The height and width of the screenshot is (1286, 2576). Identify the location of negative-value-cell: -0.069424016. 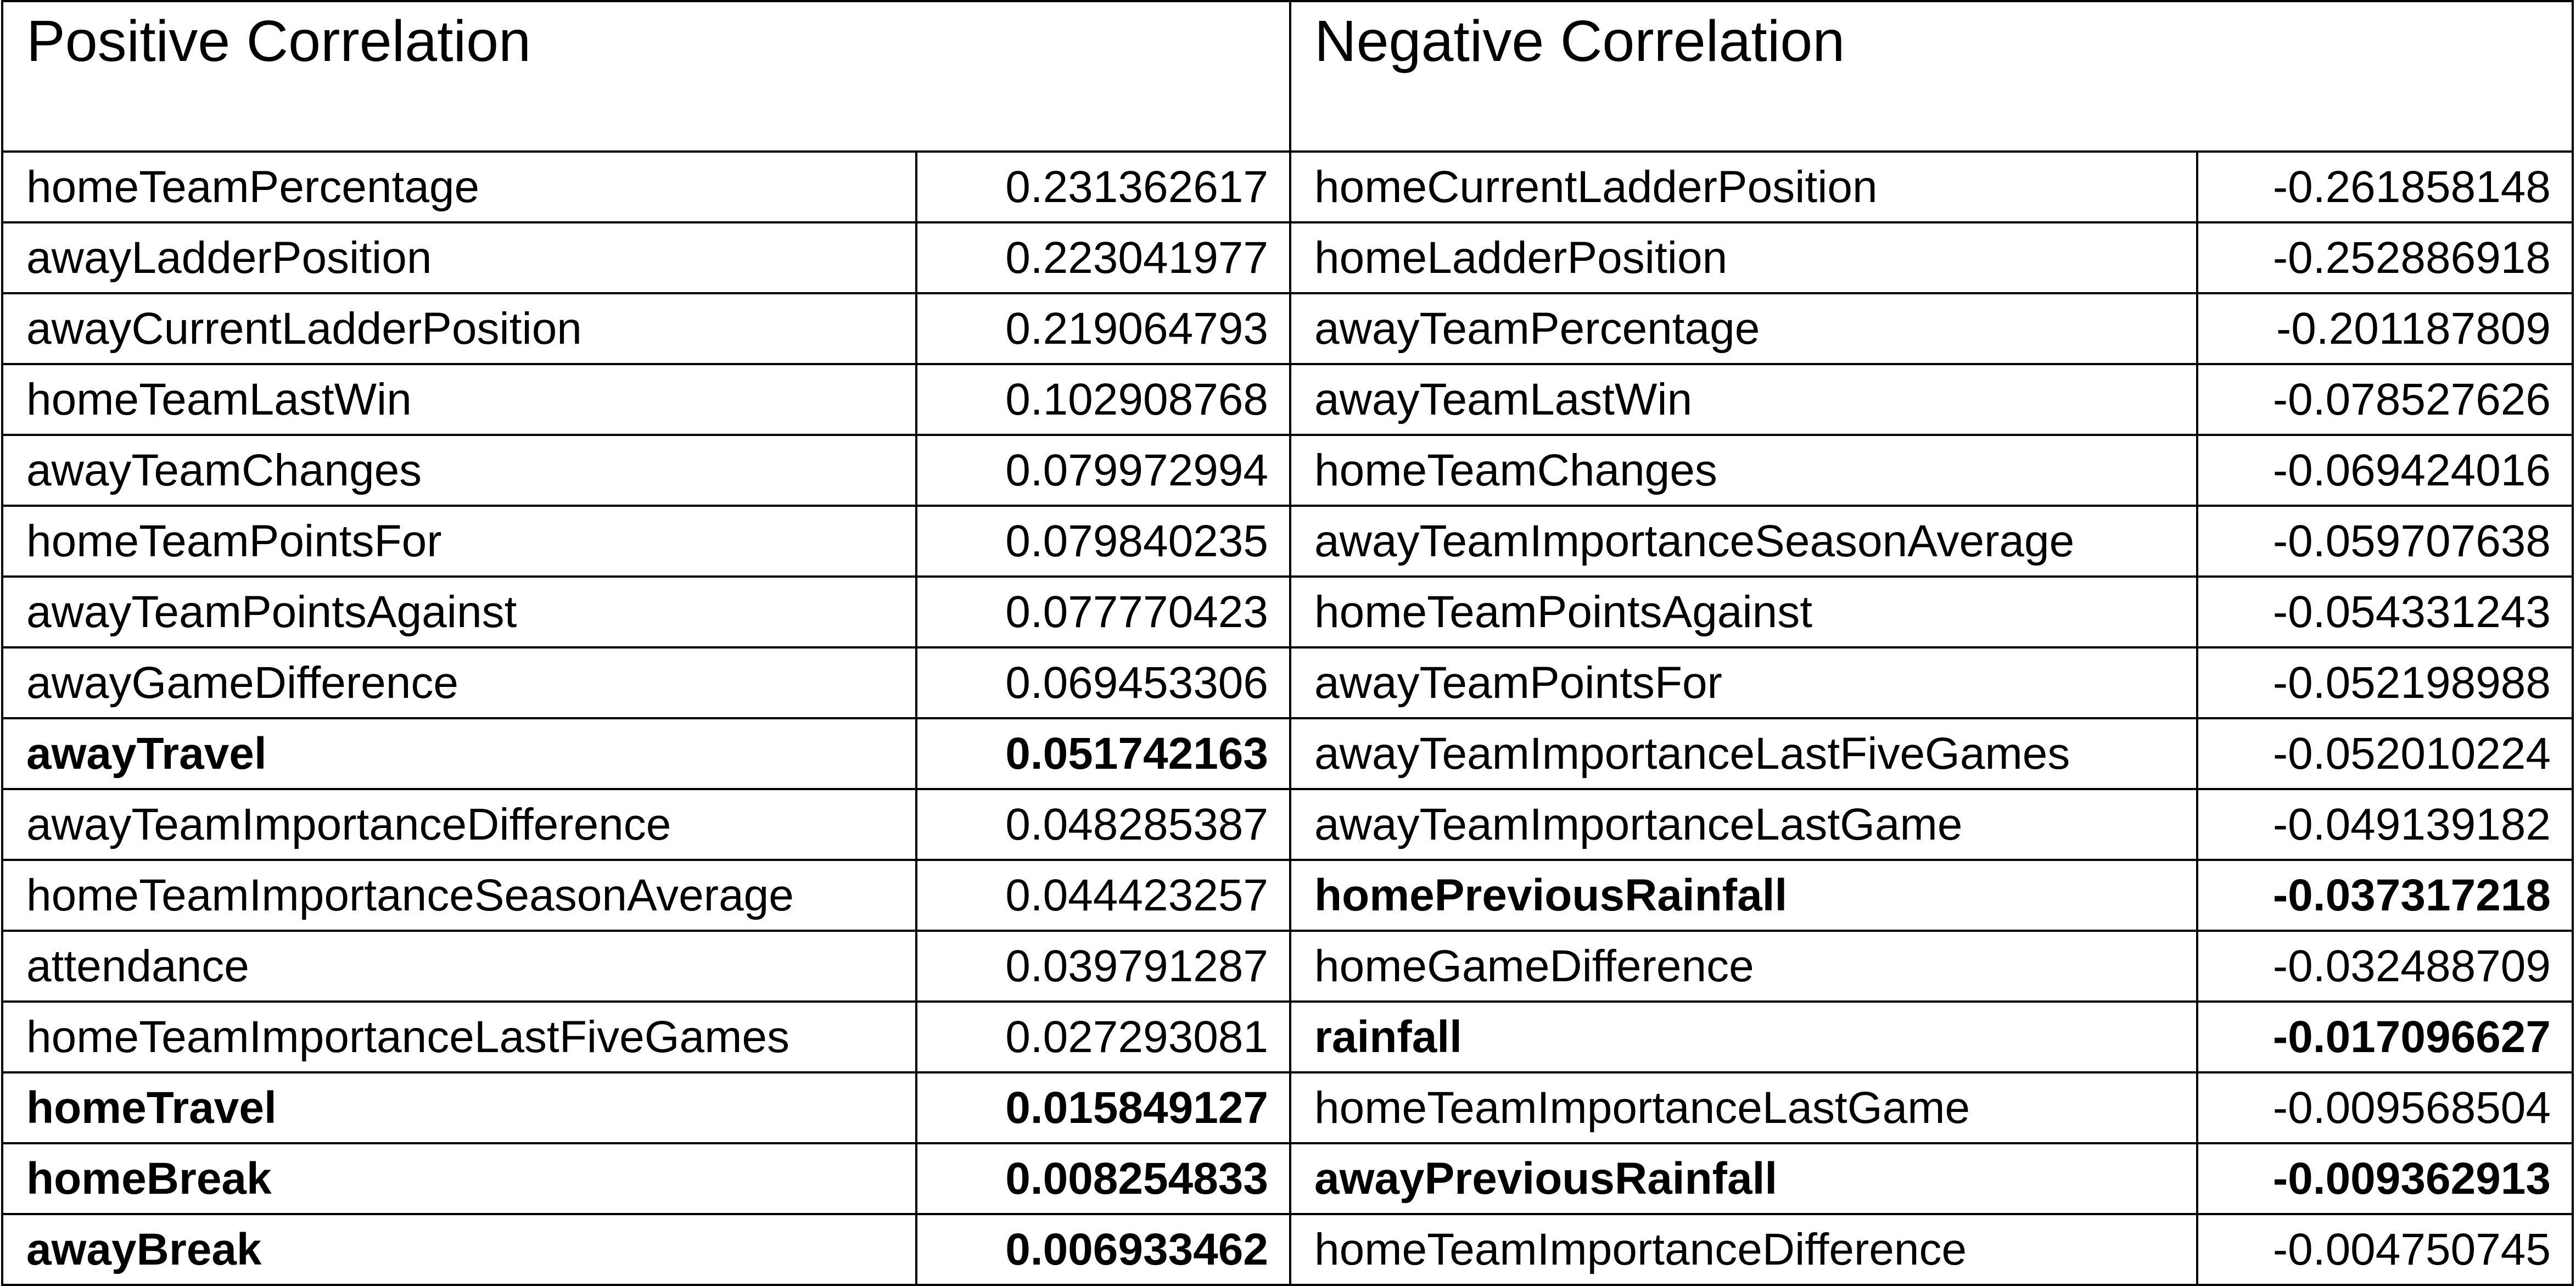
(2385, 470).